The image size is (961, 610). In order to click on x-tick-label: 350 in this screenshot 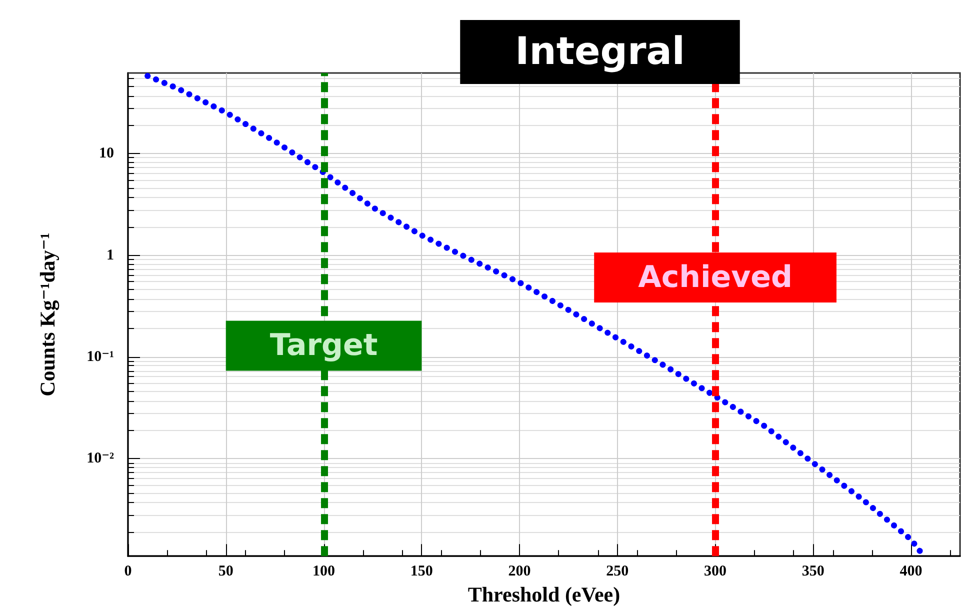, I will do `click(813, 572)`.